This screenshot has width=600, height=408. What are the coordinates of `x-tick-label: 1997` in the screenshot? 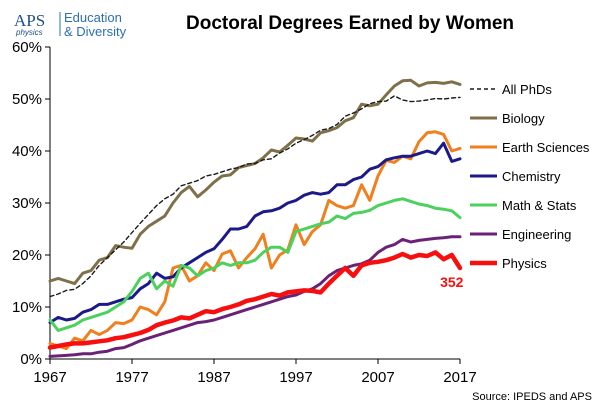 It's located at (295, 377).